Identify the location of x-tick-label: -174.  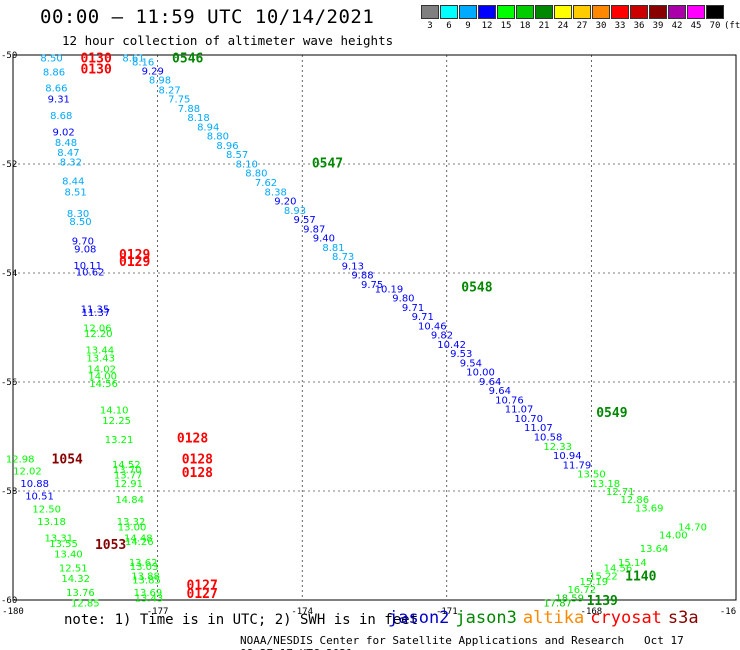
(302, 612).